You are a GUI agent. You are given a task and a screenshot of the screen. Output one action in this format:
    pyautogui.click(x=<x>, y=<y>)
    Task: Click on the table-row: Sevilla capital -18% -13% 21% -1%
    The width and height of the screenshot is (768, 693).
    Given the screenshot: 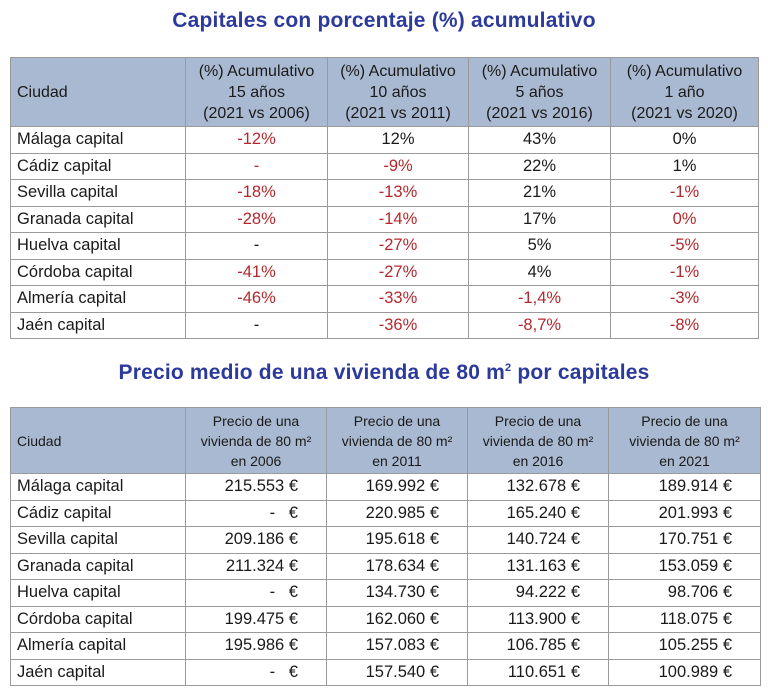 What is the action you would take?
    pyautogui.click(x=384, y=193)
    